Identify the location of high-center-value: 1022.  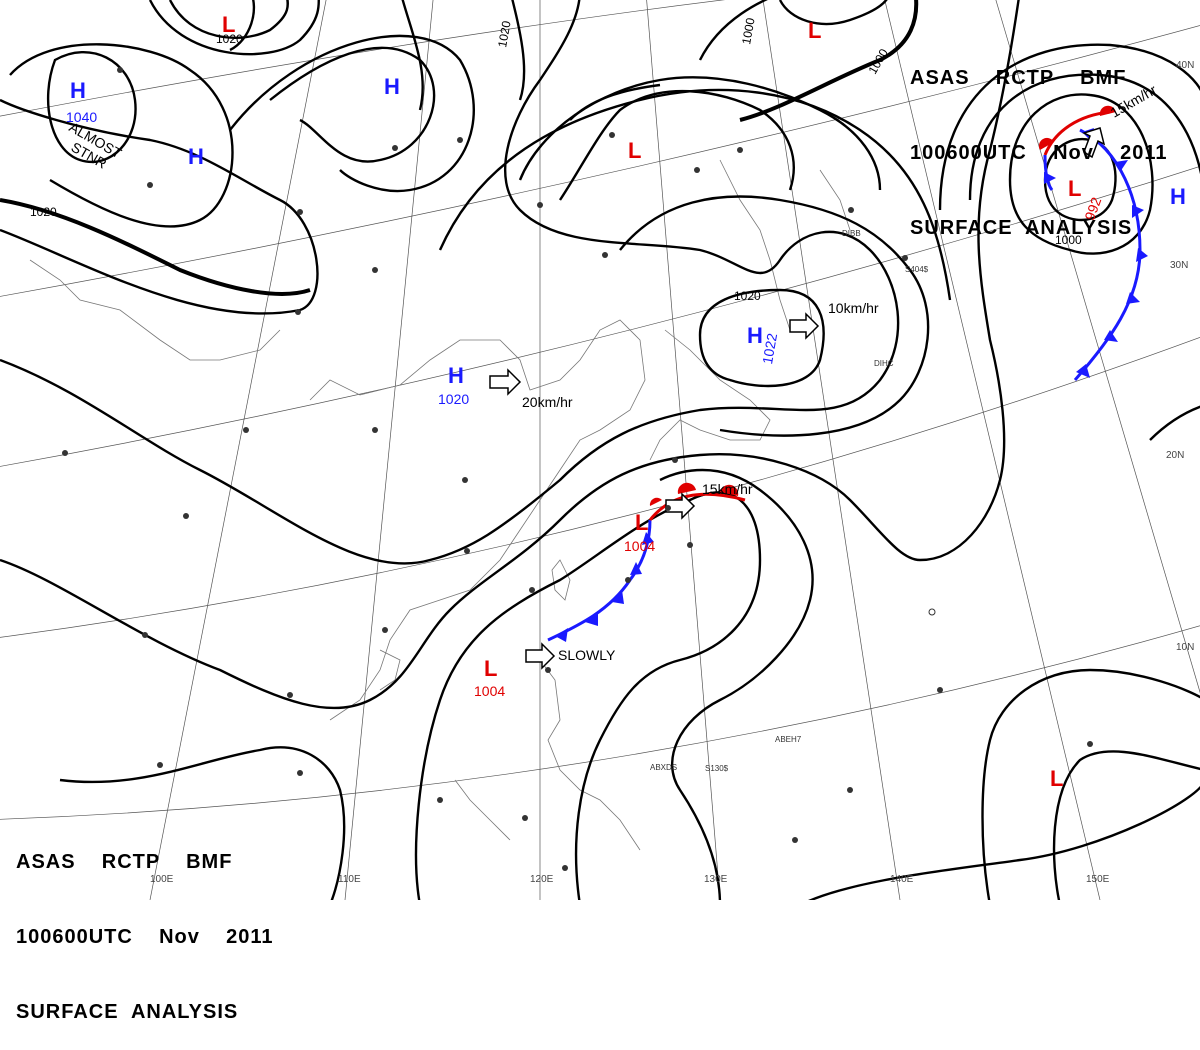
(769, 349).